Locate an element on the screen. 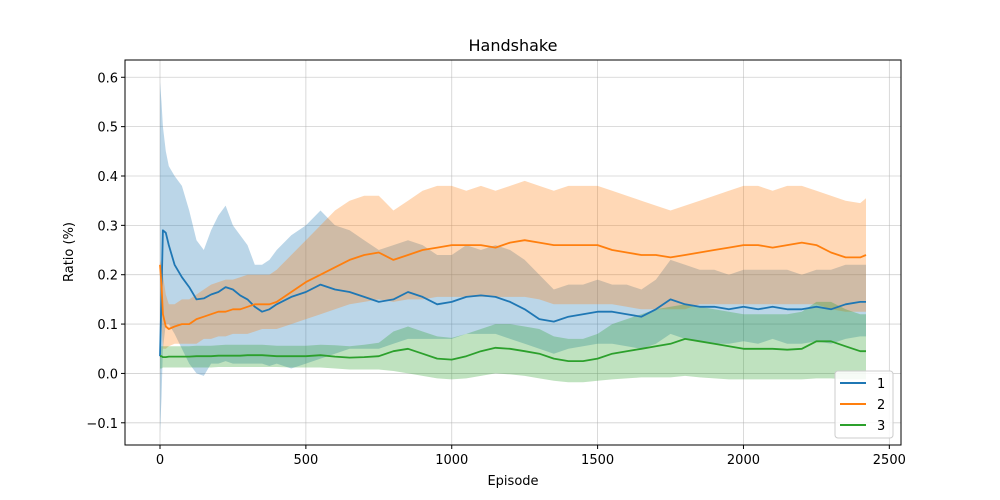 The width and height of the screenshot is (1000, 500). x-axis-label: Episode is located at coordinates (512, 481).